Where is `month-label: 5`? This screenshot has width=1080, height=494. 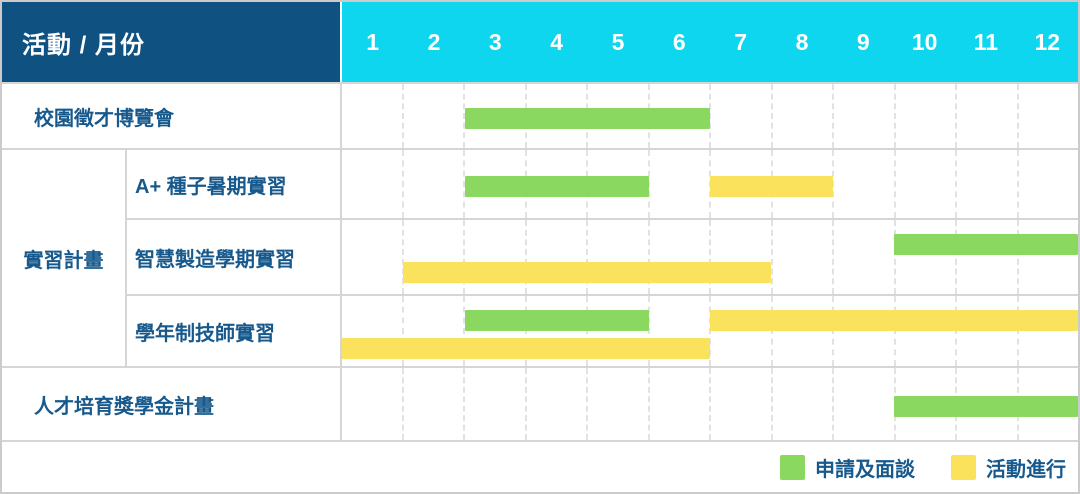
month-label: 5 is located at coordinates (618, 41).